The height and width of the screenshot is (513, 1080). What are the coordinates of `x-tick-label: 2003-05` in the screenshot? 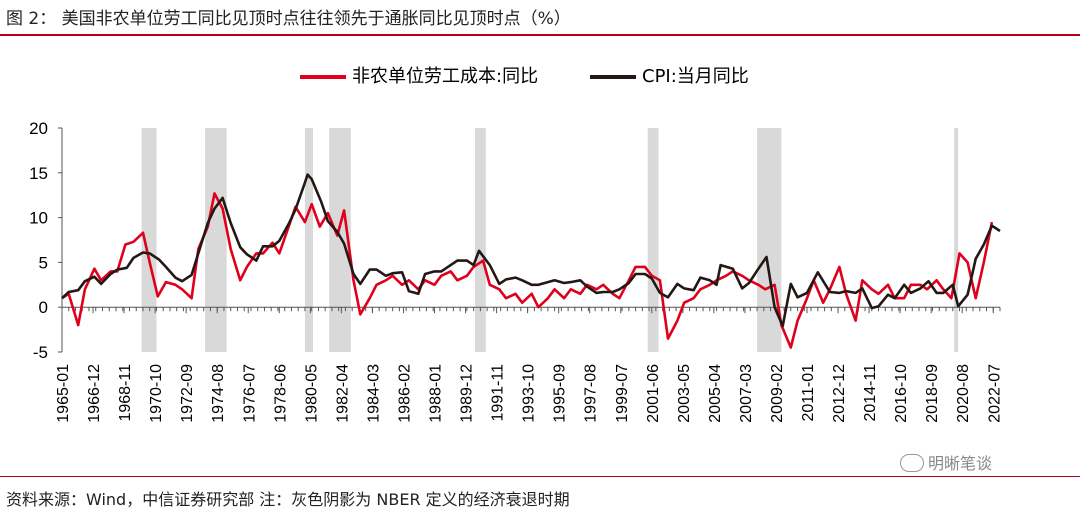 It's located at (684, 393).